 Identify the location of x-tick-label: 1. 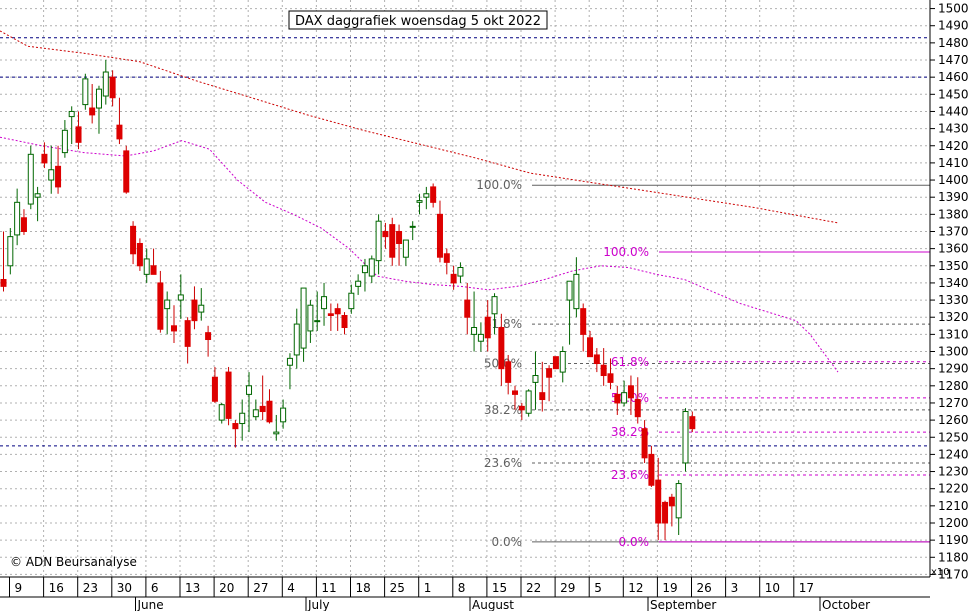
(428, 588).